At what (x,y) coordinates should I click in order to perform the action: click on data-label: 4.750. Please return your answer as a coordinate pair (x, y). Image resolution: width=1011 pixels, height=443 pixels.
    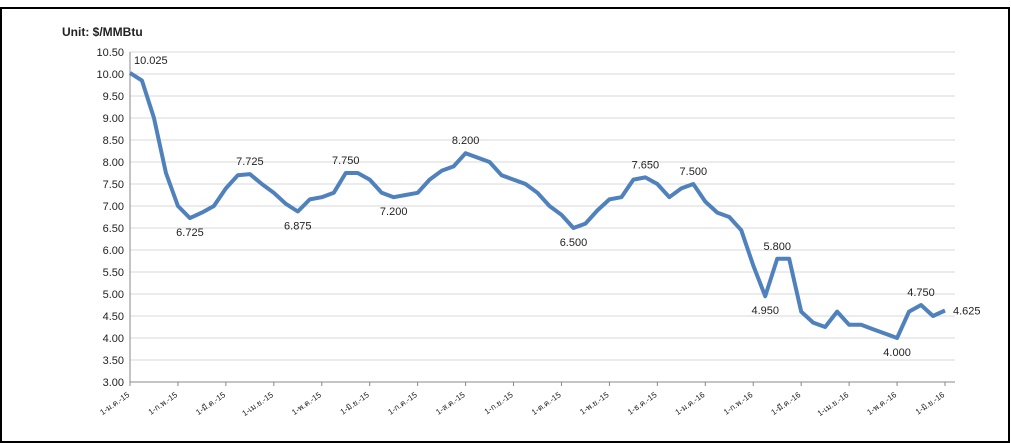
    Looking at the image, I should click on (921, 293).